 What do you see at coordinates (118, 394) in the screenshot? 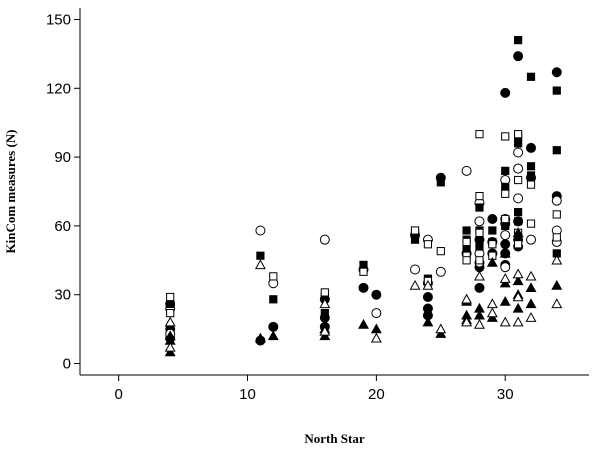
I see `x-tick-label: 0` at bounding box center [118, 394].